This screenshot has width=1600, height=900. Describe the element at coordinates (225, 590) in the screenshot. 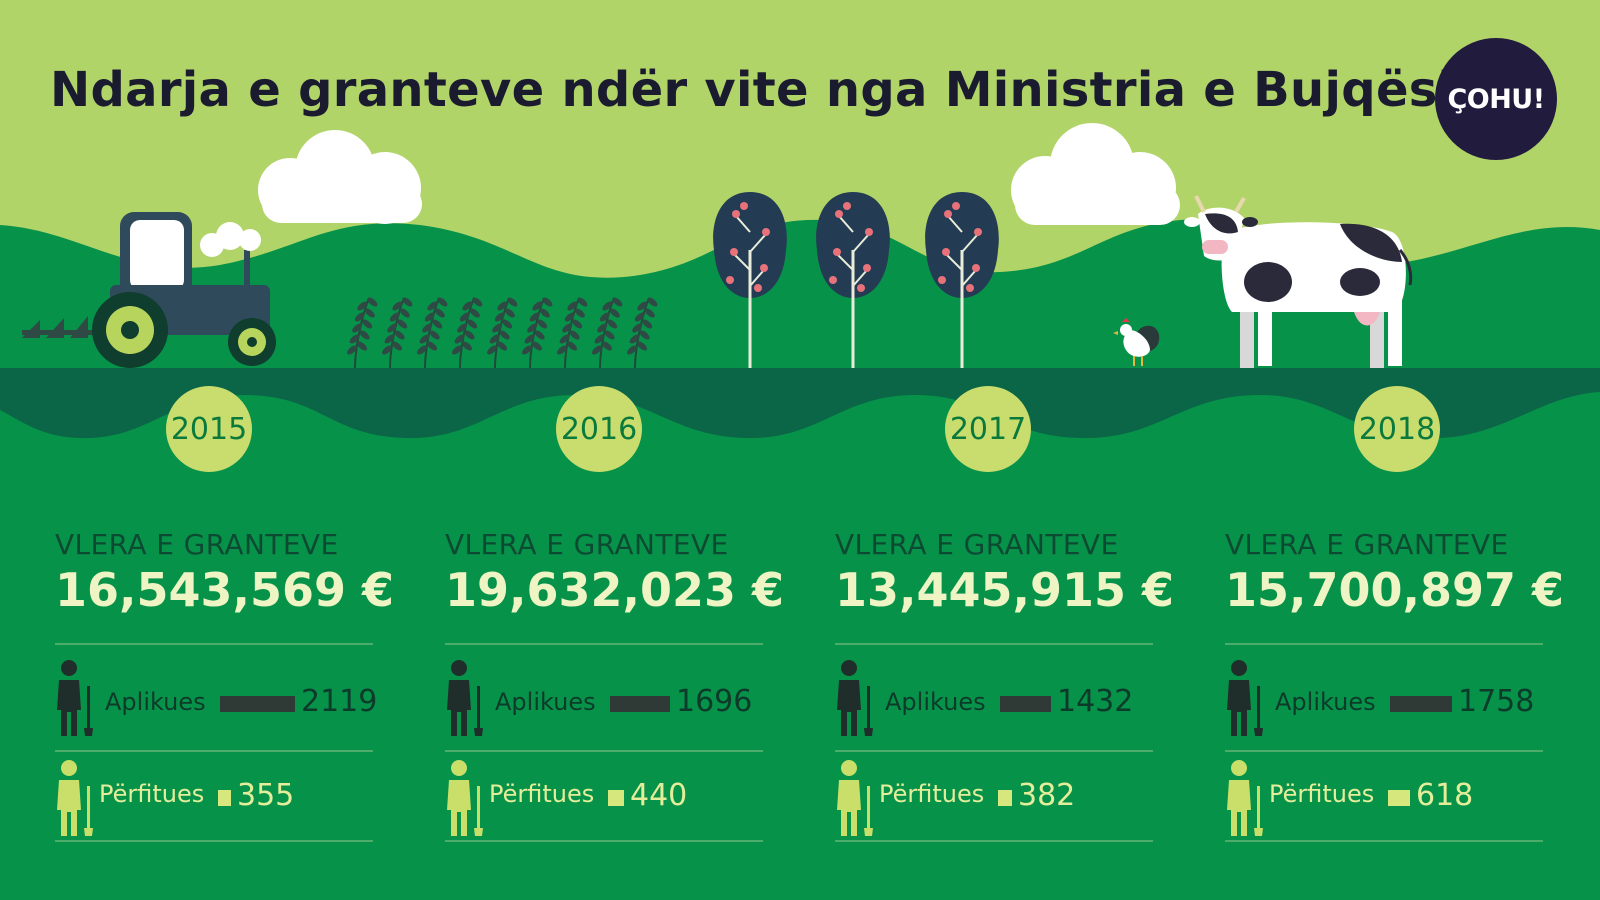

I see `grant-value: 16,543,569 €` at that location.